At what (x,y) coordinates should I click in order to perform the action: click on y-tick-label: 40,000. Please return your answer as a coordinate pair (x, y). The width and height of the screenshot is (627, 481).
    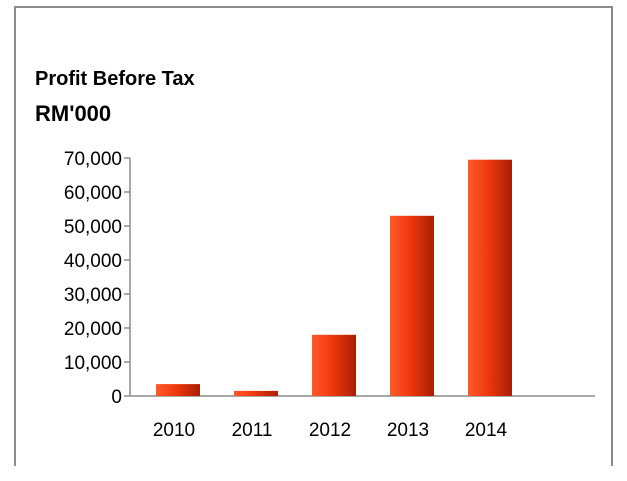
    Looking at the image, I should click on (93, 261).